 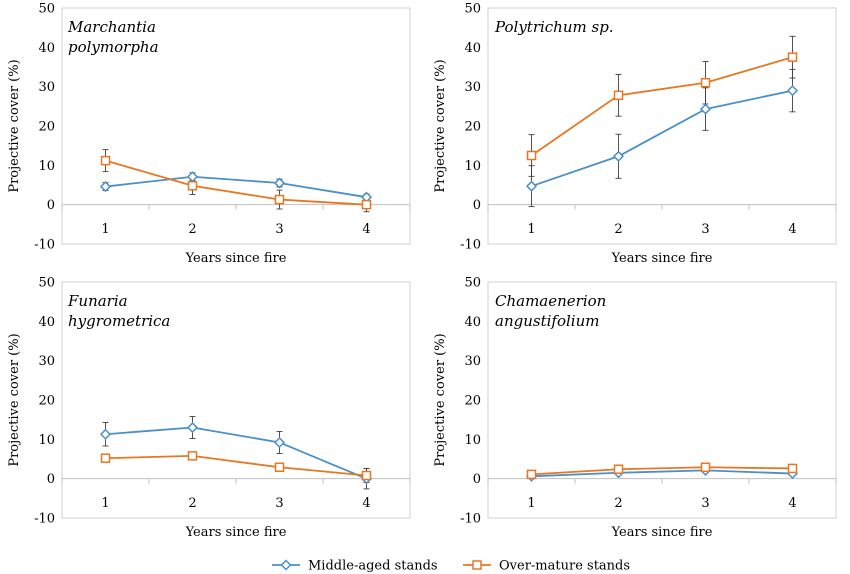 What do you see at coordinates (97, 301) in the screenshot?
I see `panel-title: Funaria` at bounding box center [97, 301].